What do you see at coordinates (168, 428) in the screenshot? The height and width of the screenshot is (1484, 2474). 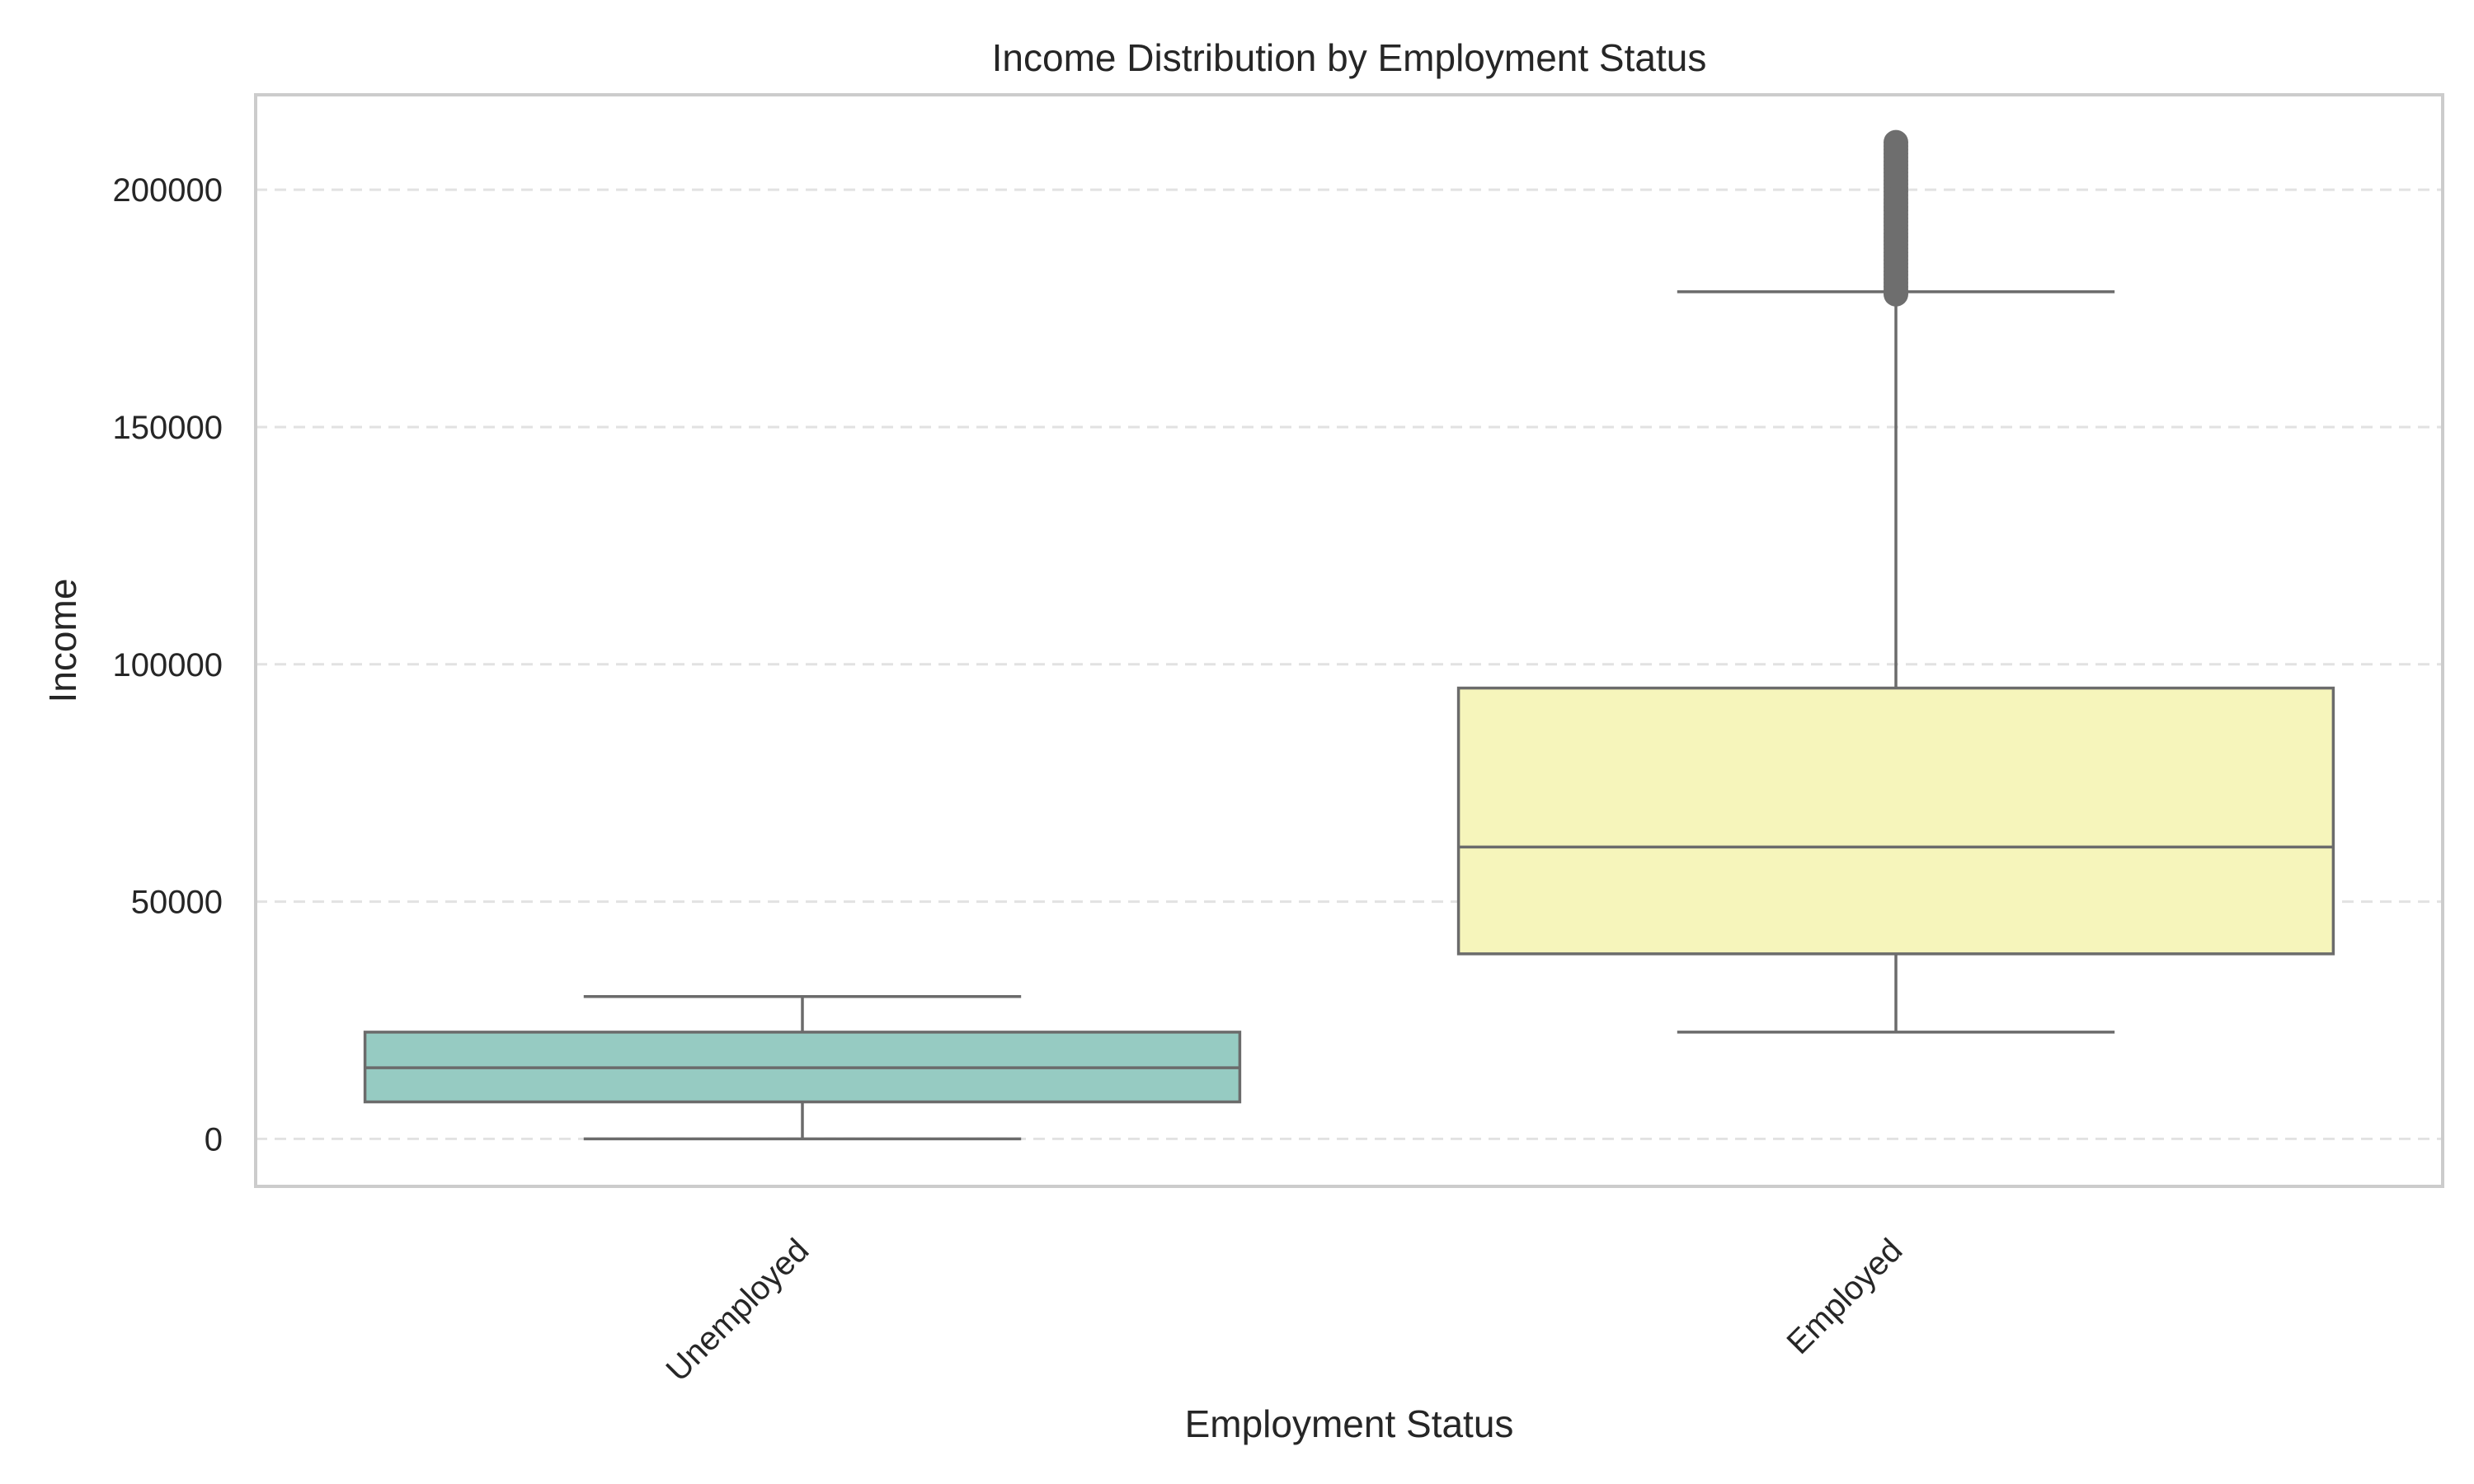 I see `y-tick-label-150000: 150000` at bounding box center [168, 428].